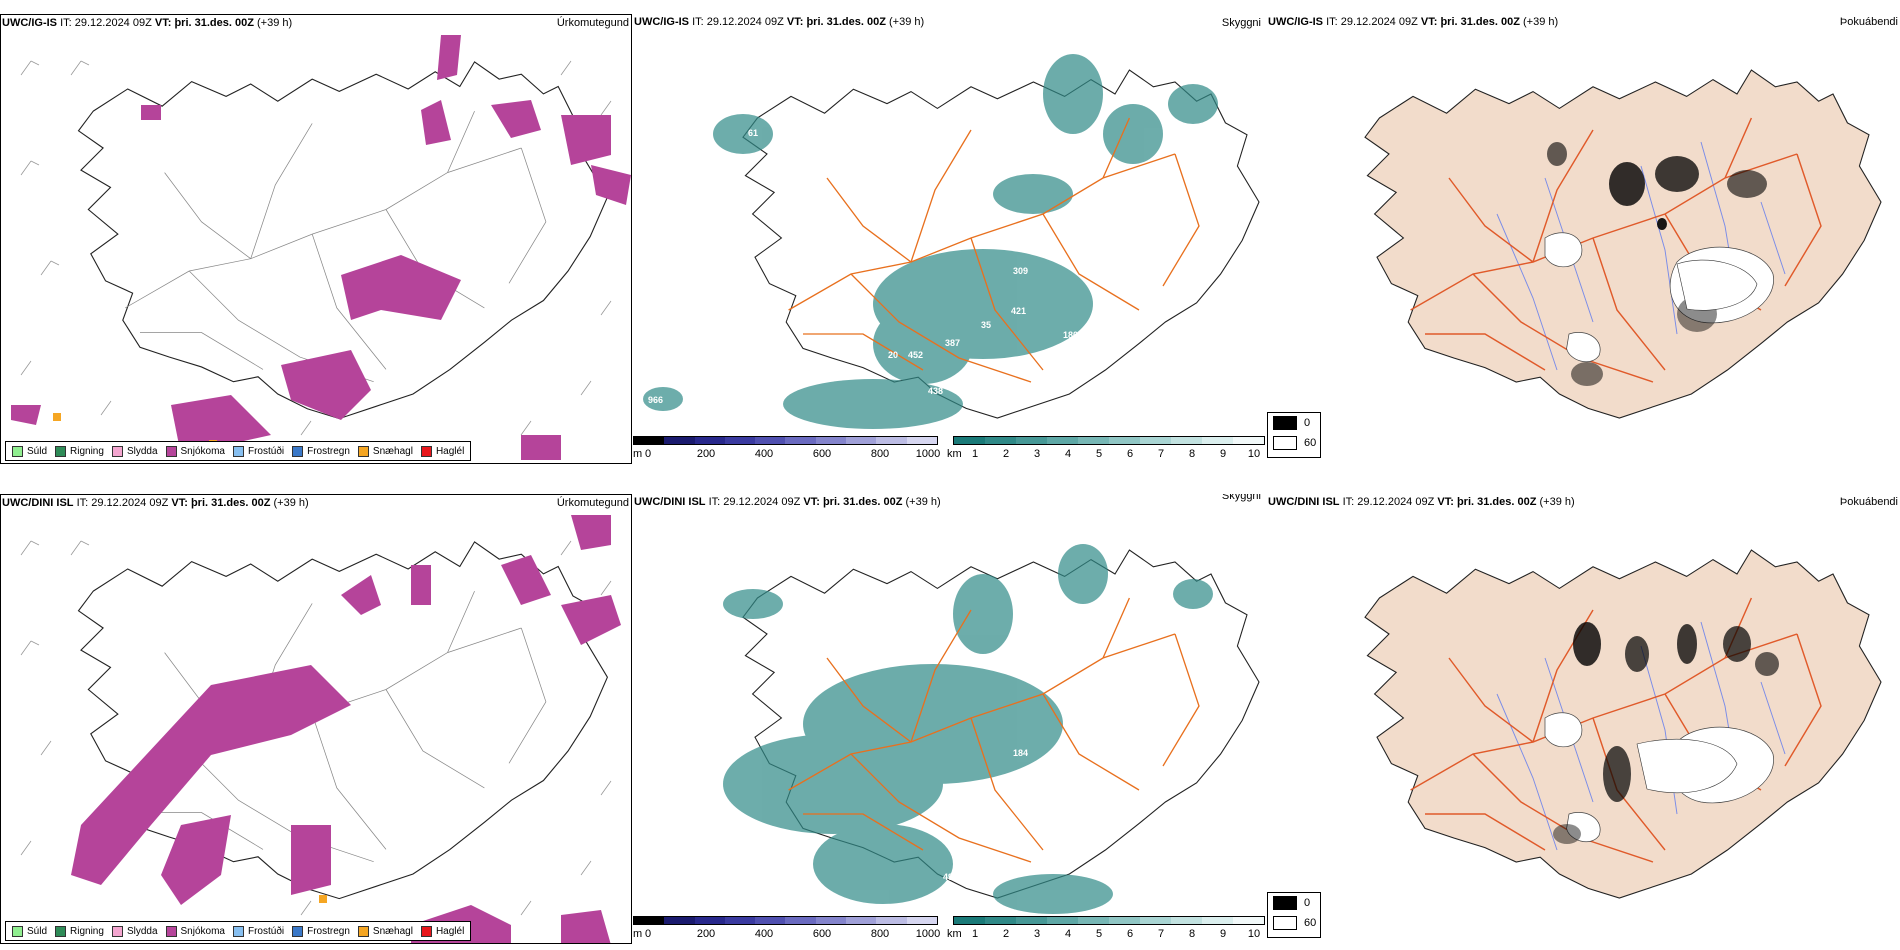 This screenshot has height=950, width=1900. What do you see at coordinates (328, 451) in the screenshot?
I see `legend-label: Frostregn` at bounding box center [328, 451].